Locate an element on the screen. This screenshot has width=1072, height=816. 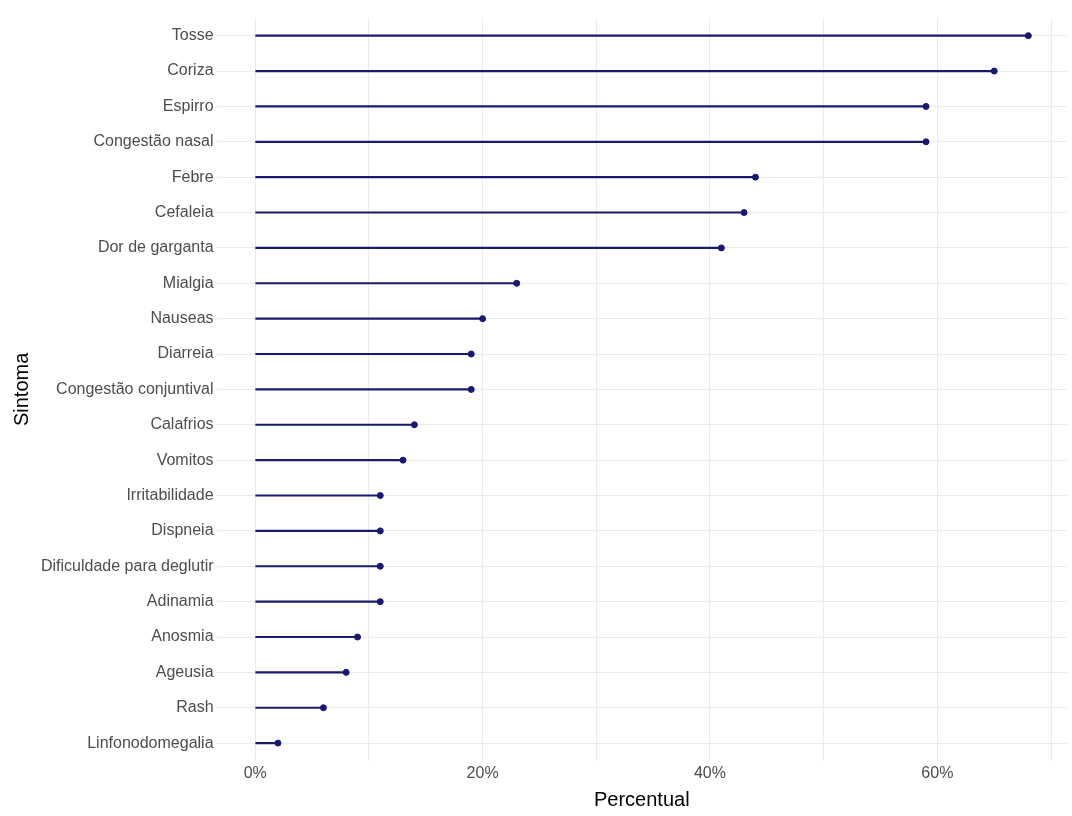
y-tick-label: Dificuldade para deglutir is located at coordinates (128, 565).